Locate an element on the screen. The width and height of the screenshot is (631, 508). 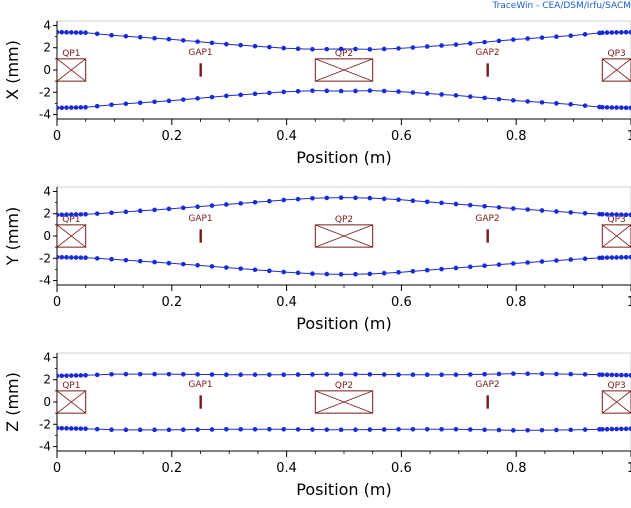
x-tick-label: 0.6 is located at coordinates (401, 302).